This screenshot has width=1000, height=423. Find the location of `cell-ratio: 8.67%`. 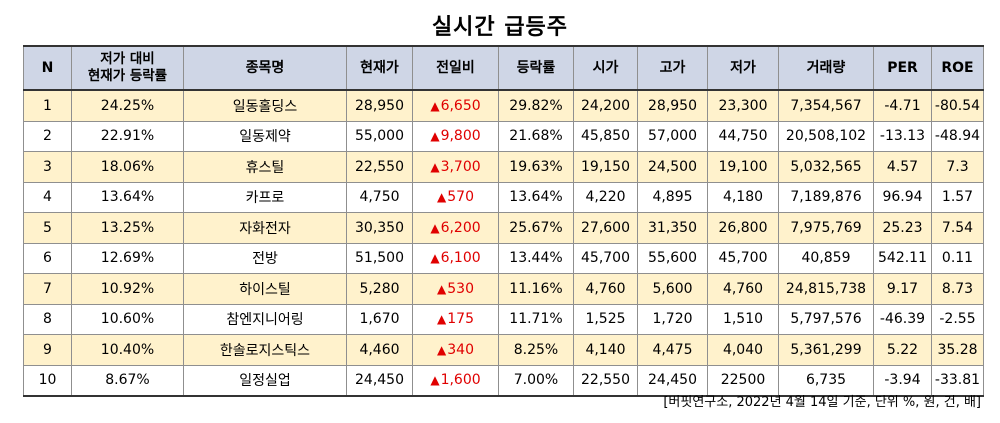

cell-ratio: 8.67% is located at coordinates (127, 380).